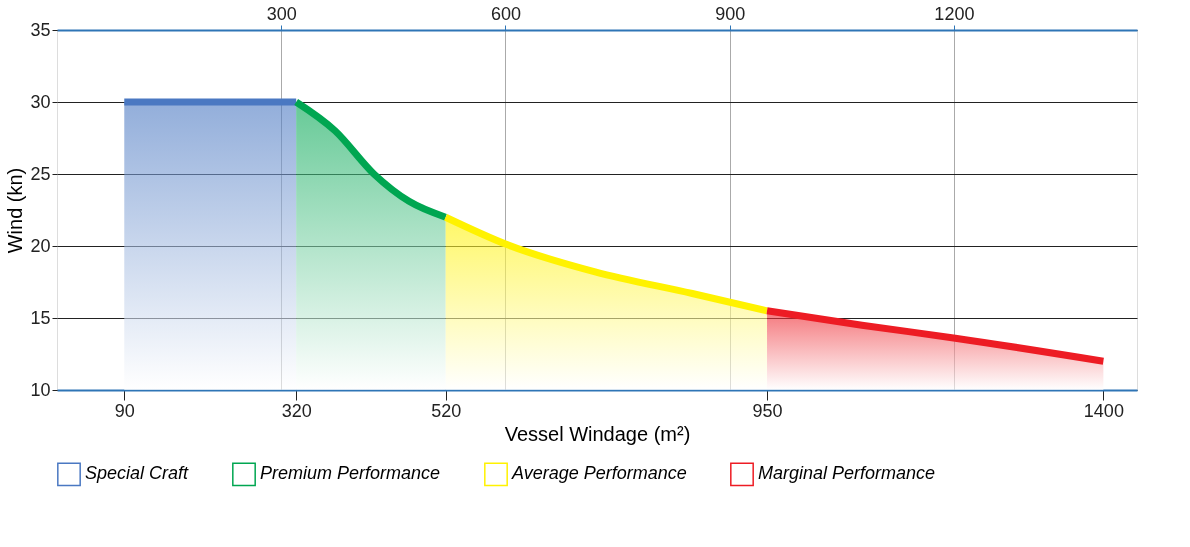 Image resolution: width=1190 pixels, height=547 pixels. Describe the element at coordinates (446, 410) in the screenshot. I see `x-tick-label: 520` at that location.